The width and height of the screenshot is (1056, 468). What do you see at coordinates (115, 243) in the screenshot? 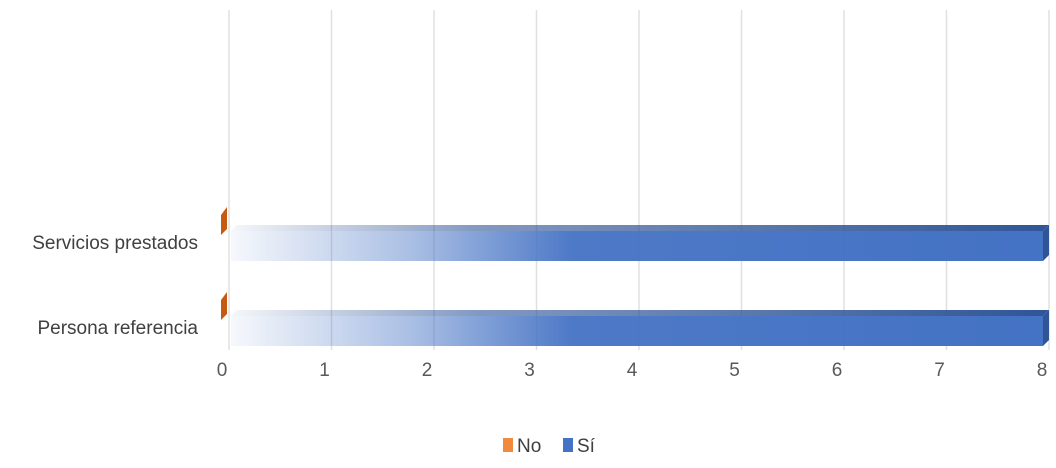
I see `category-label: Servicios prestados` at bounding box center [115, 243].